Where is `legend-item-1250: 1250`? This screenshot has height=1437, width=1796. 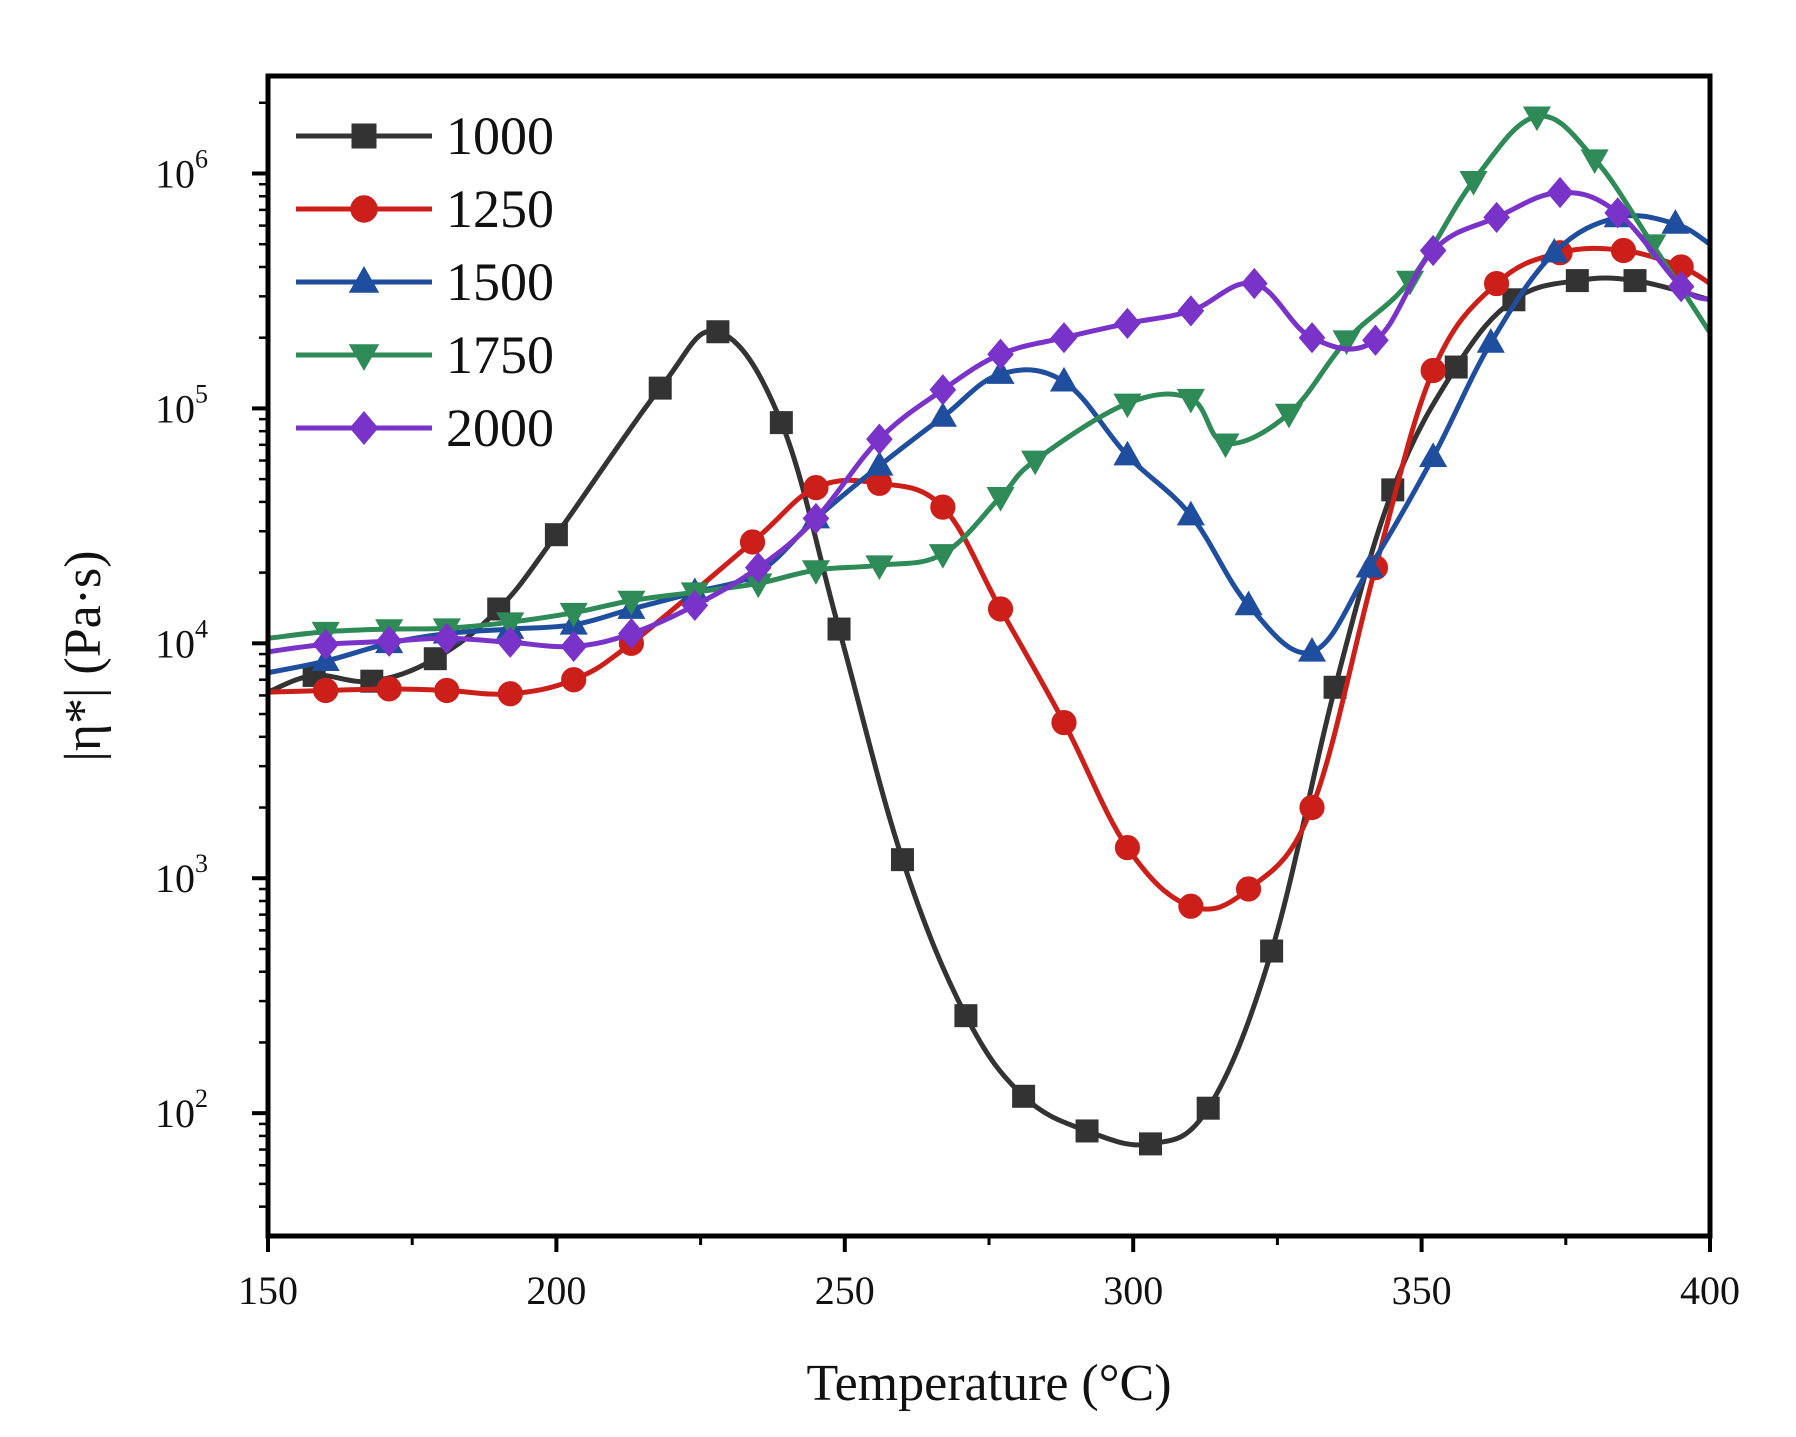 legend-item-1250: 1250 is located at coordinates (425, 209).